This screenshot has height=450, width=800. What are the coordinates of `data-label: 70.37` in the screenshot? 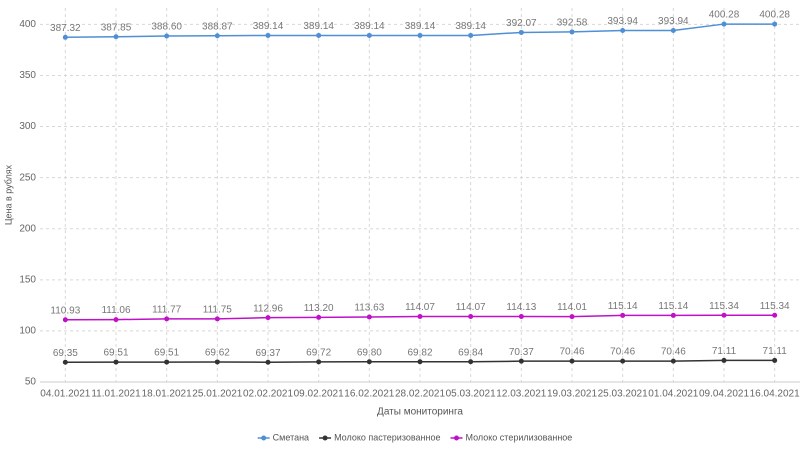 It's located at (521, 352).